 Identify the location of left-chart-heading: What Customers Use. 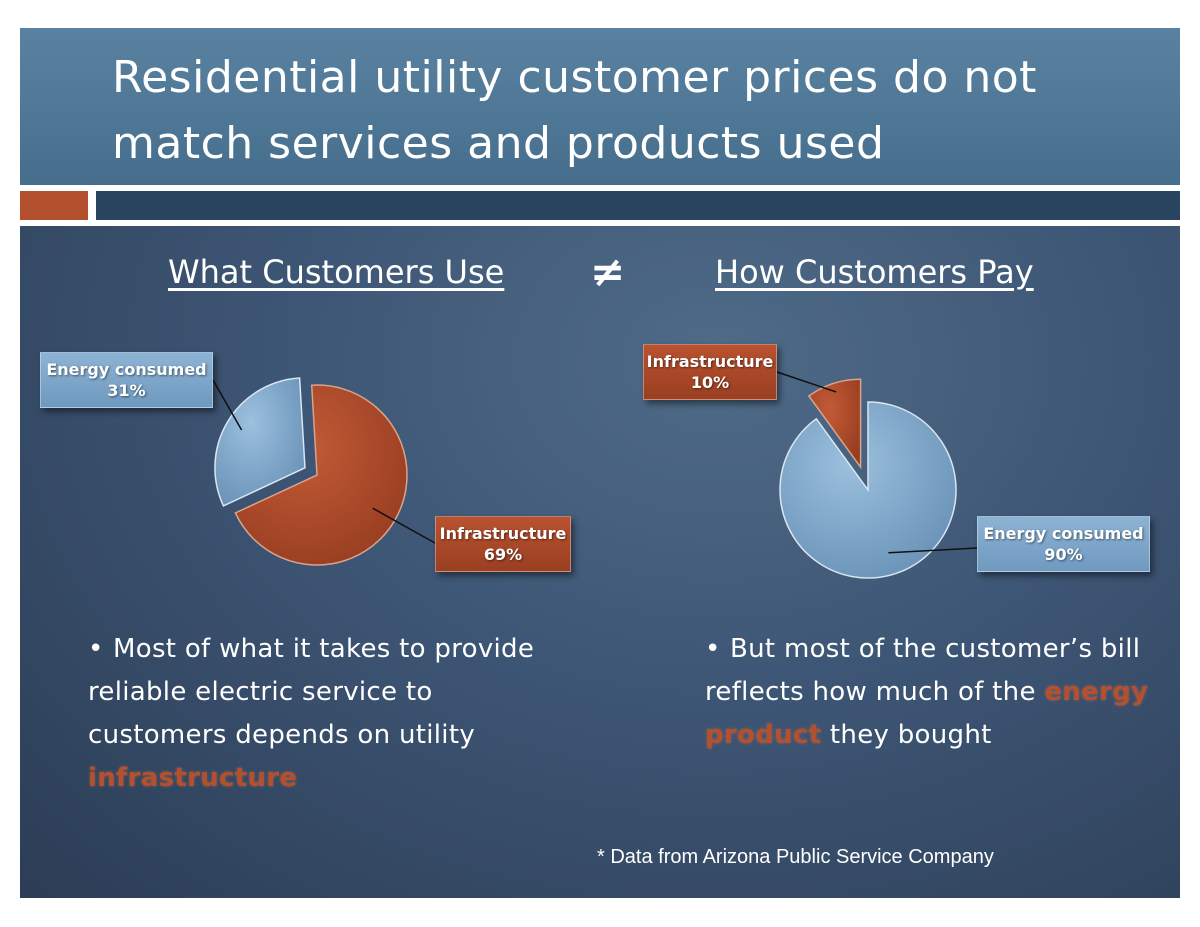
(336, 272).